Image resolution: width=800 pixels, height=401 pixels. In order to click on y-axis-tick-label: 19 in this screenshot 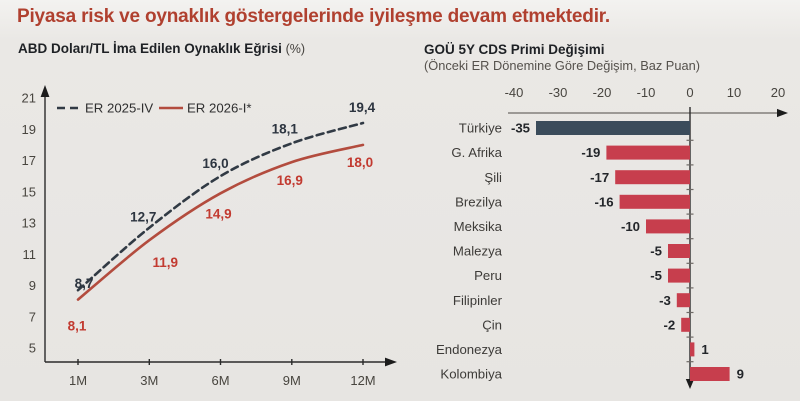, I will do `click(29, 129)`.